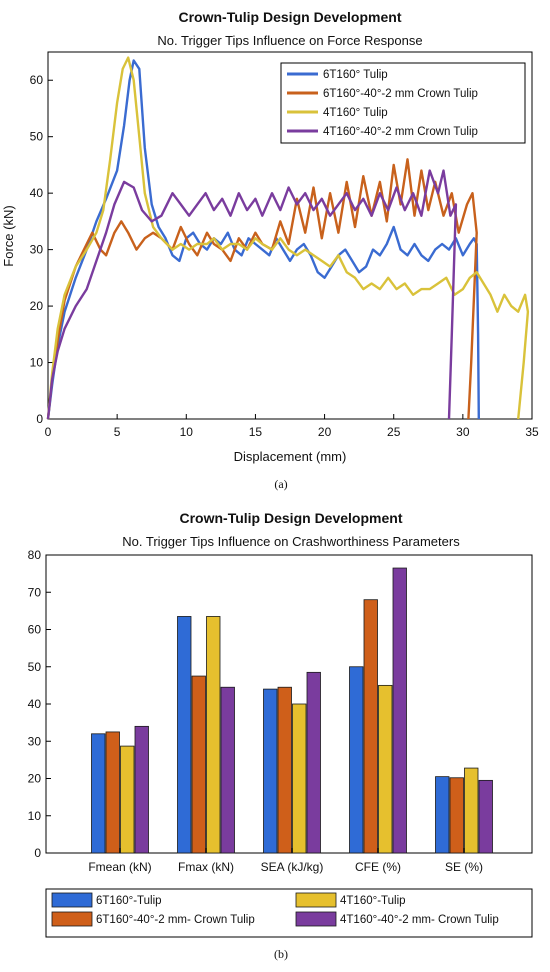 The height and width of the screenshot is (972, 550). I want to click on bar-sea-kj-kg-4t160-40-2-mm-crown-tulip, so click(313, 762).